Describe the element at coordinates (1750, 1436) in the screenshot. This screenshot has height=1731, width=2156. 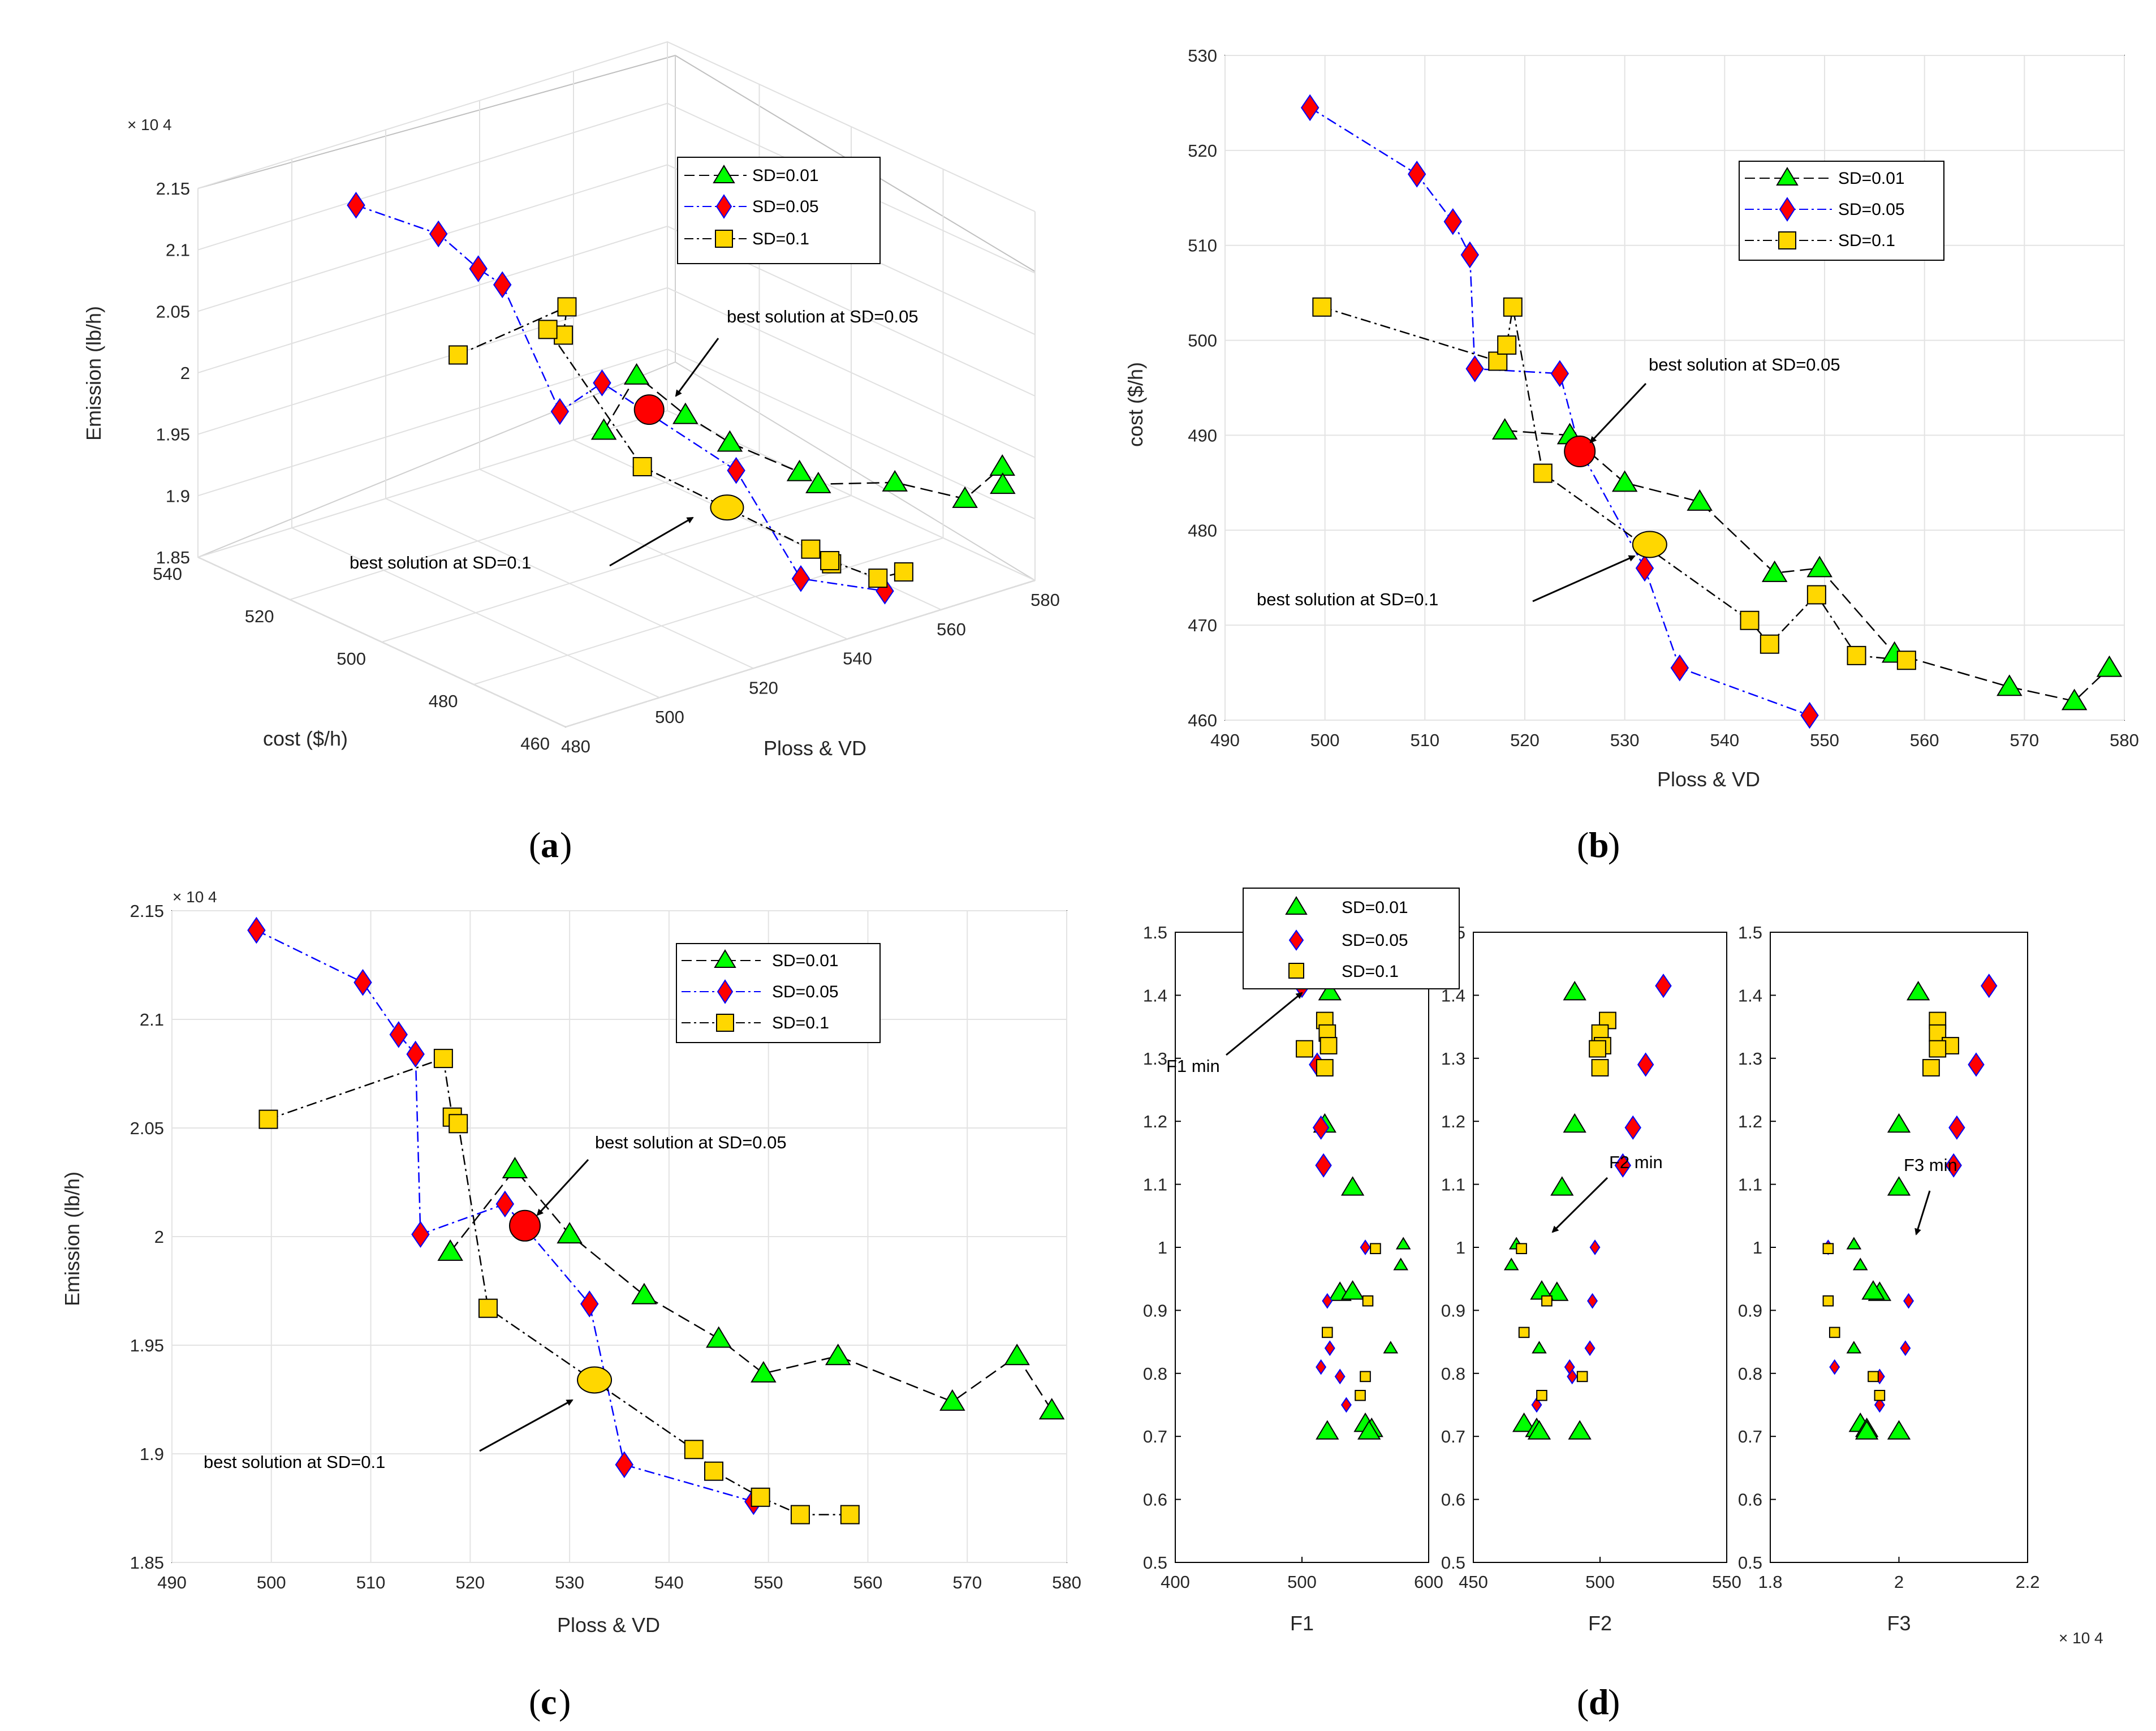
I see `y-tick-label: 0.7` at that location.